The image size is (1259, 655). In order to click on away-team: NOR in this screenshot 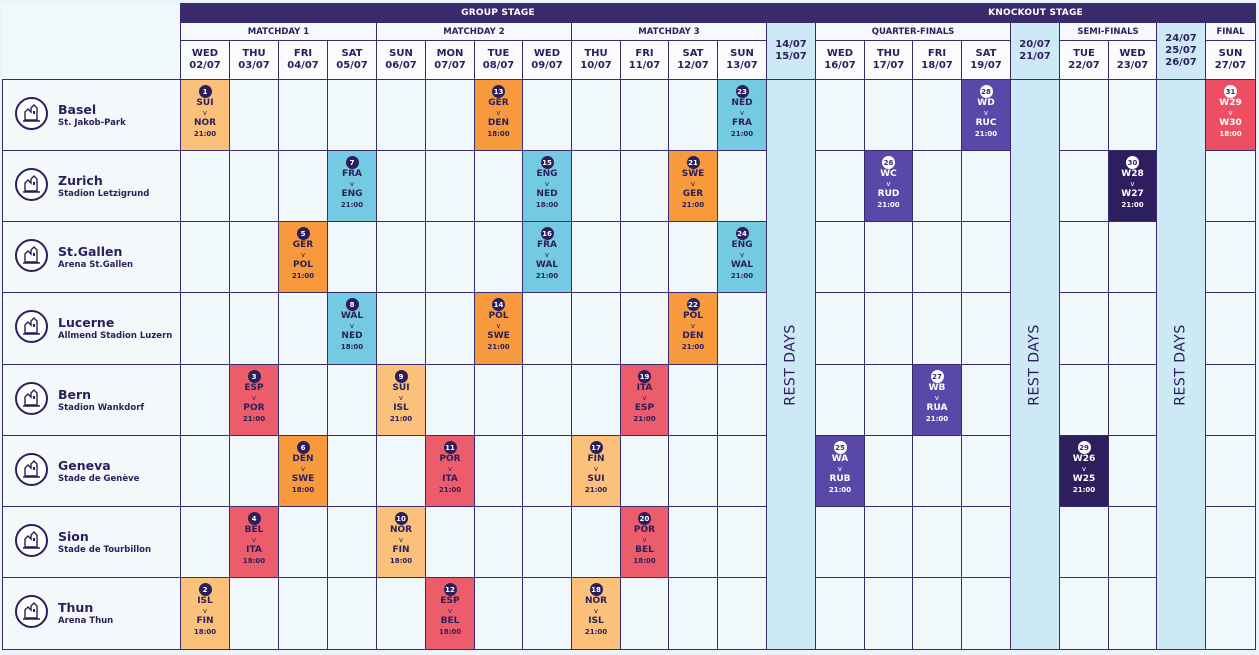, I will do `click(205, 123)`.